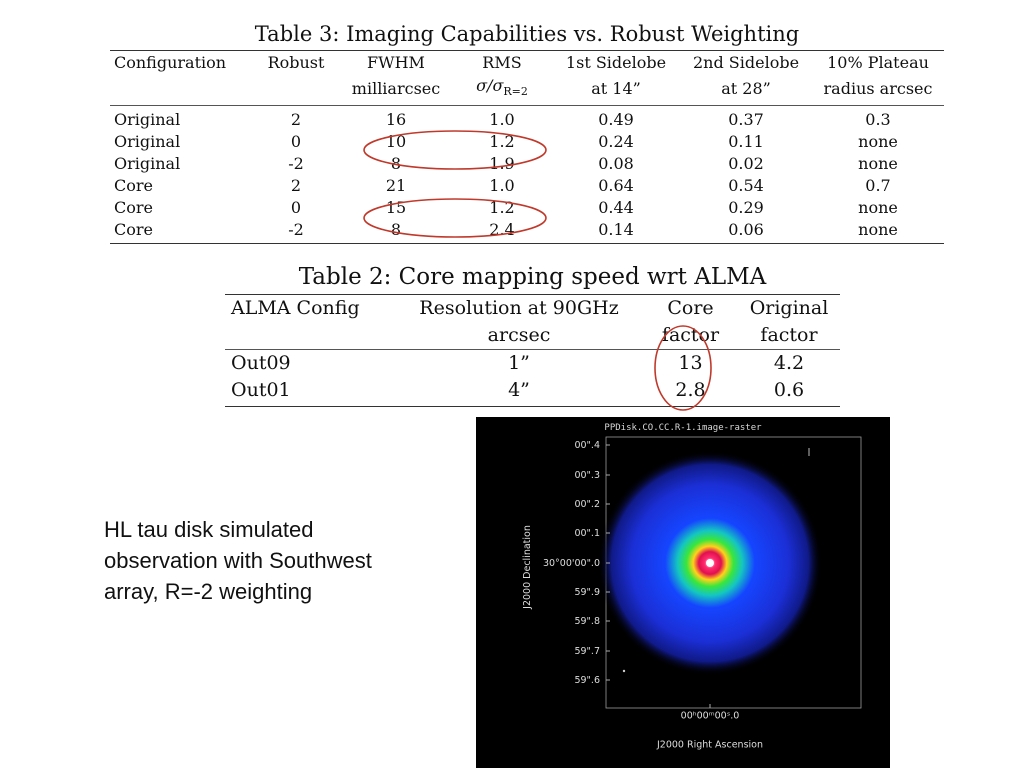 The height and width of the screenshot is (768, 1024). Describe the element at coordinates (396, 208) in the screenshot. I see `table-cell: 15` at that location.